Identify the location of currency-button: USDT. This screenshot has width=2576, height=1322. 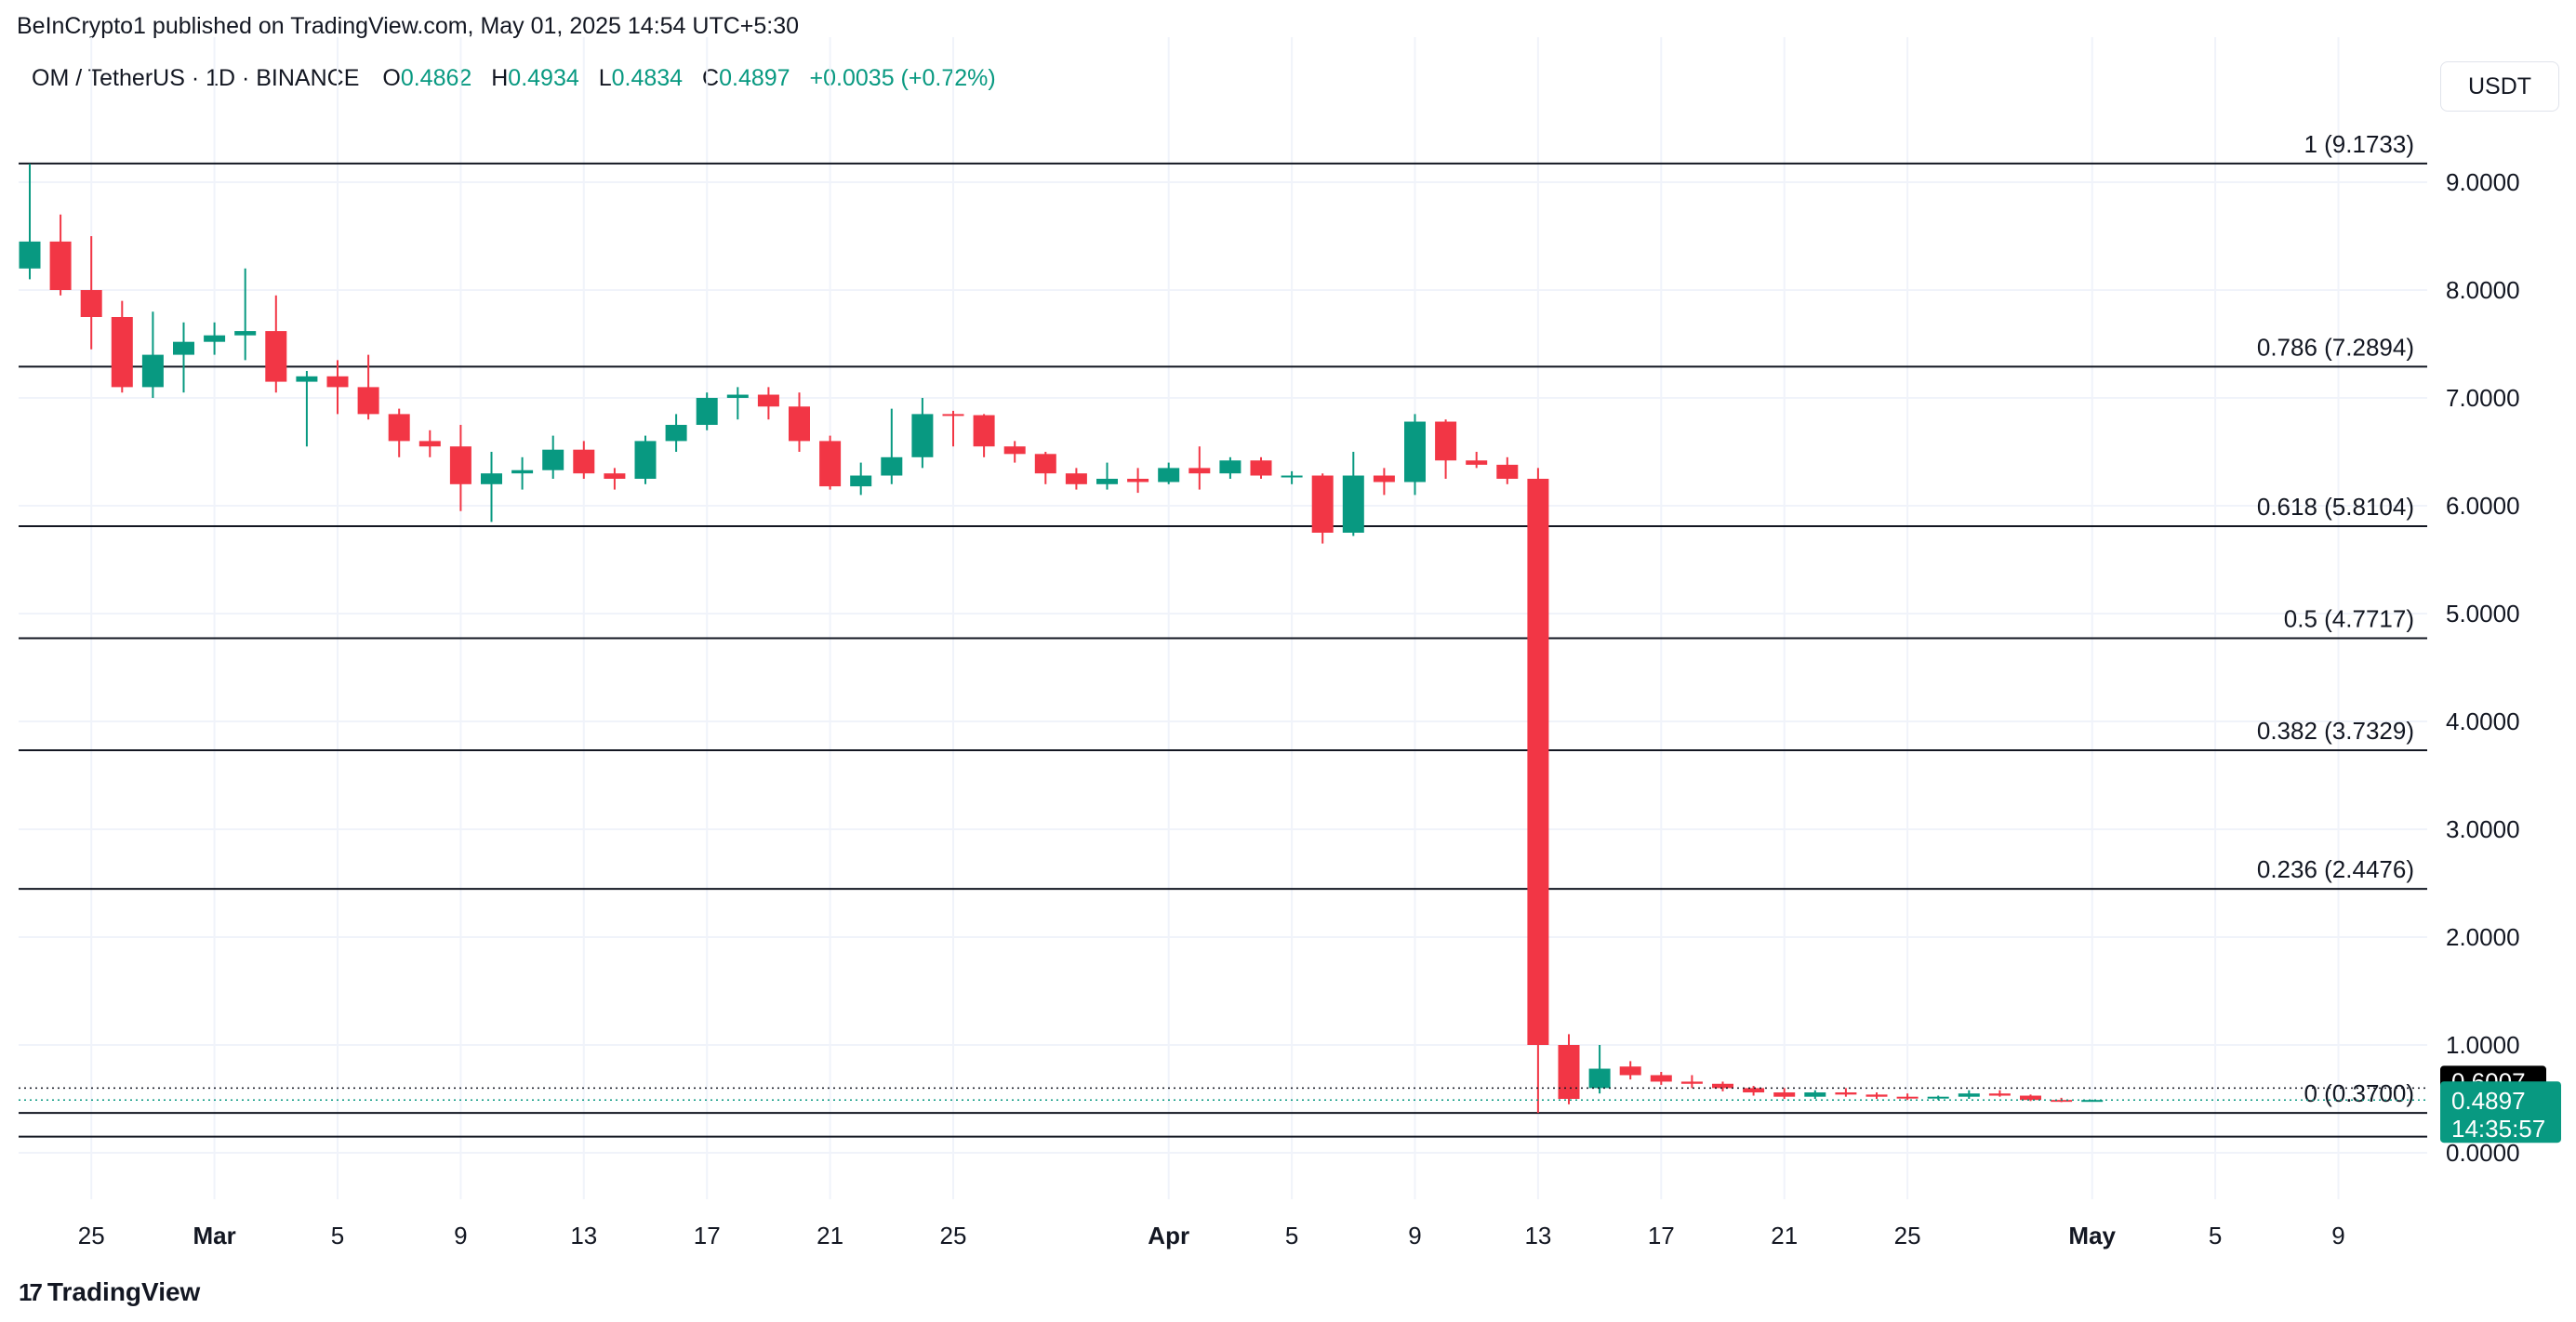
(2499, 87).